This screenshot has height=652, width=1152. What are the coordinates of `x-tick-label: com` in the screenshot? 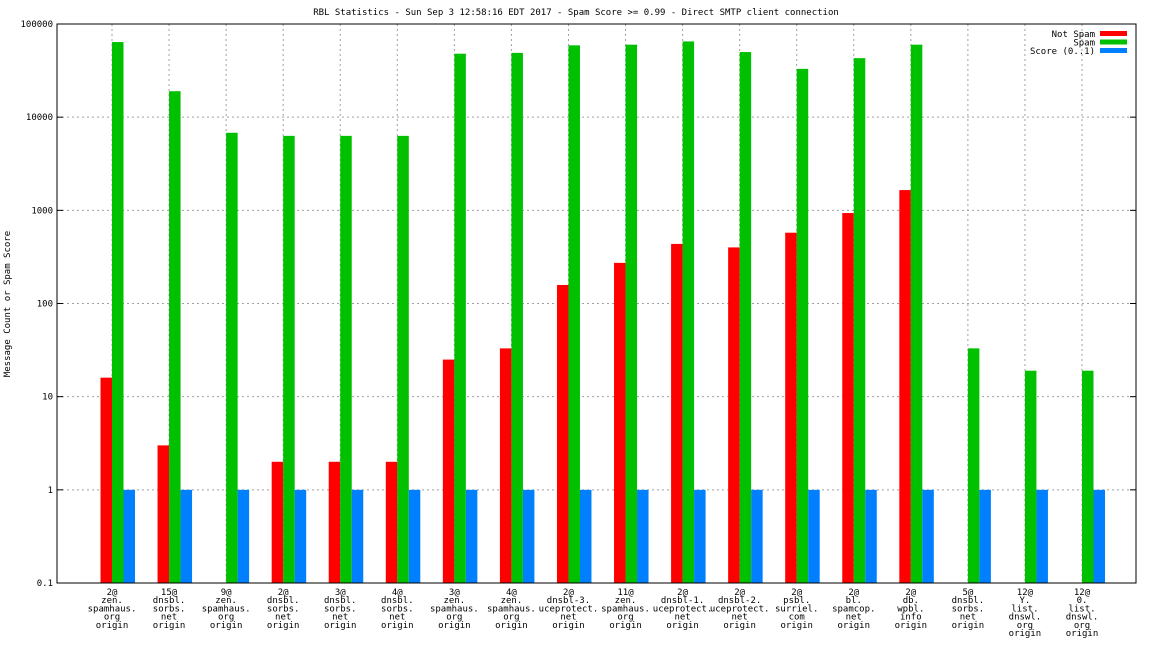 It's located at (797, 618).